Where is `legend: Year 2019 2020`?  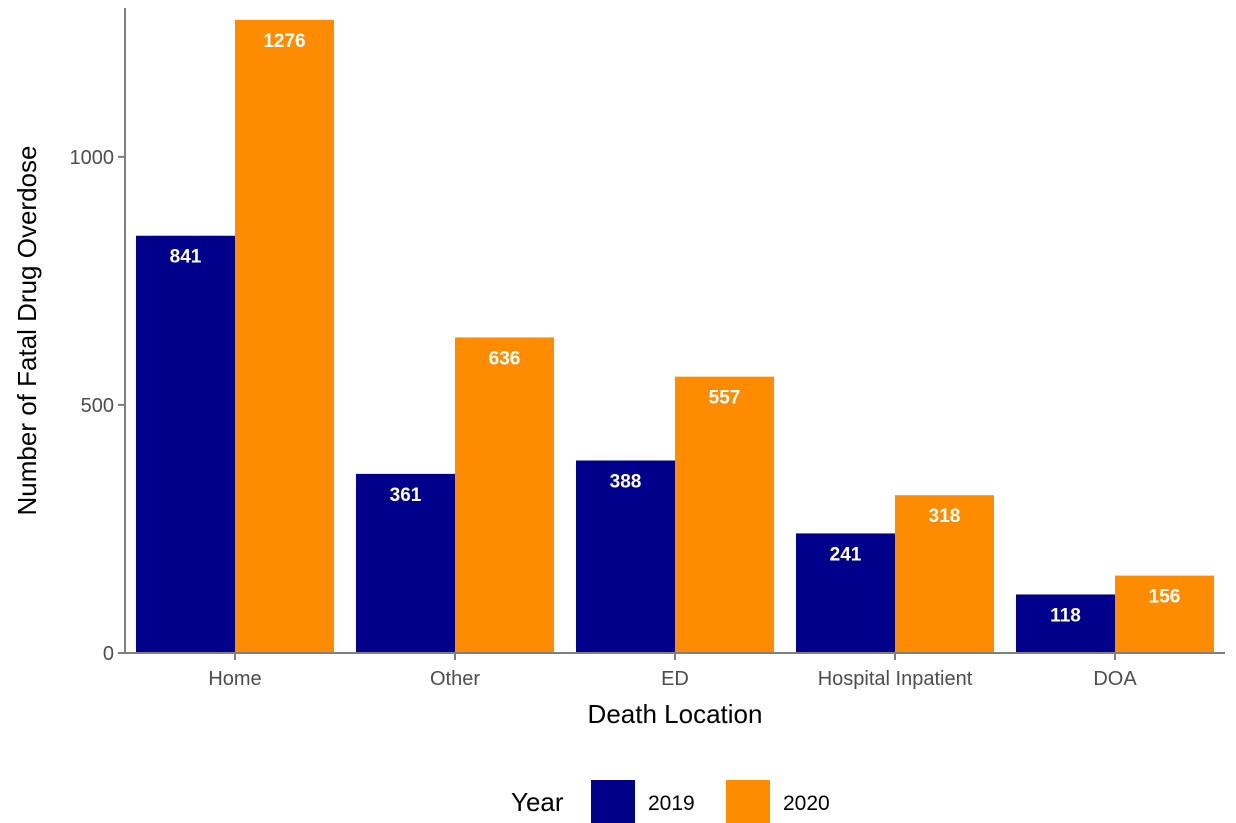
legend: Year 2019 2020 is located at coordinates (670, 801).